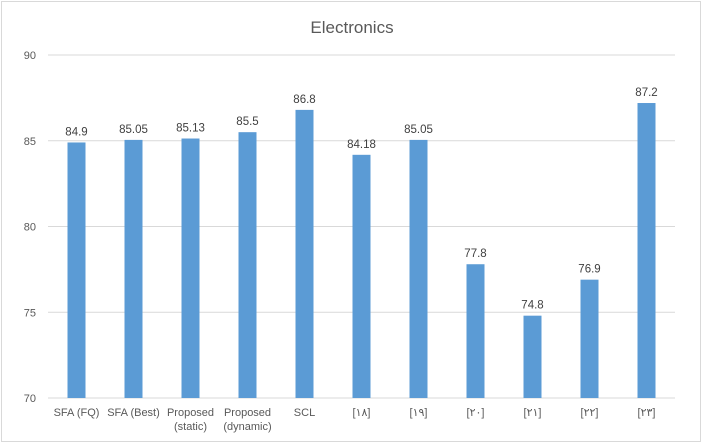  I want to click on data-label: 84.18, so click(361, 145).